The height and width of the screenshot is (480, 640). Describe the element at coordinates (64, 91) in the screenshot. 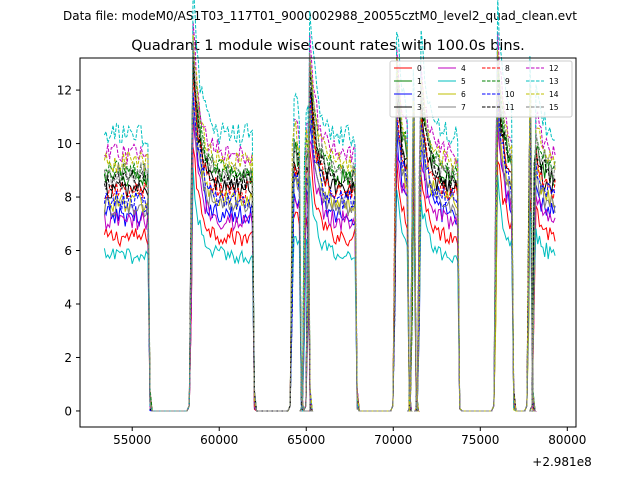

I see `y-tick-label: 12` at that location.